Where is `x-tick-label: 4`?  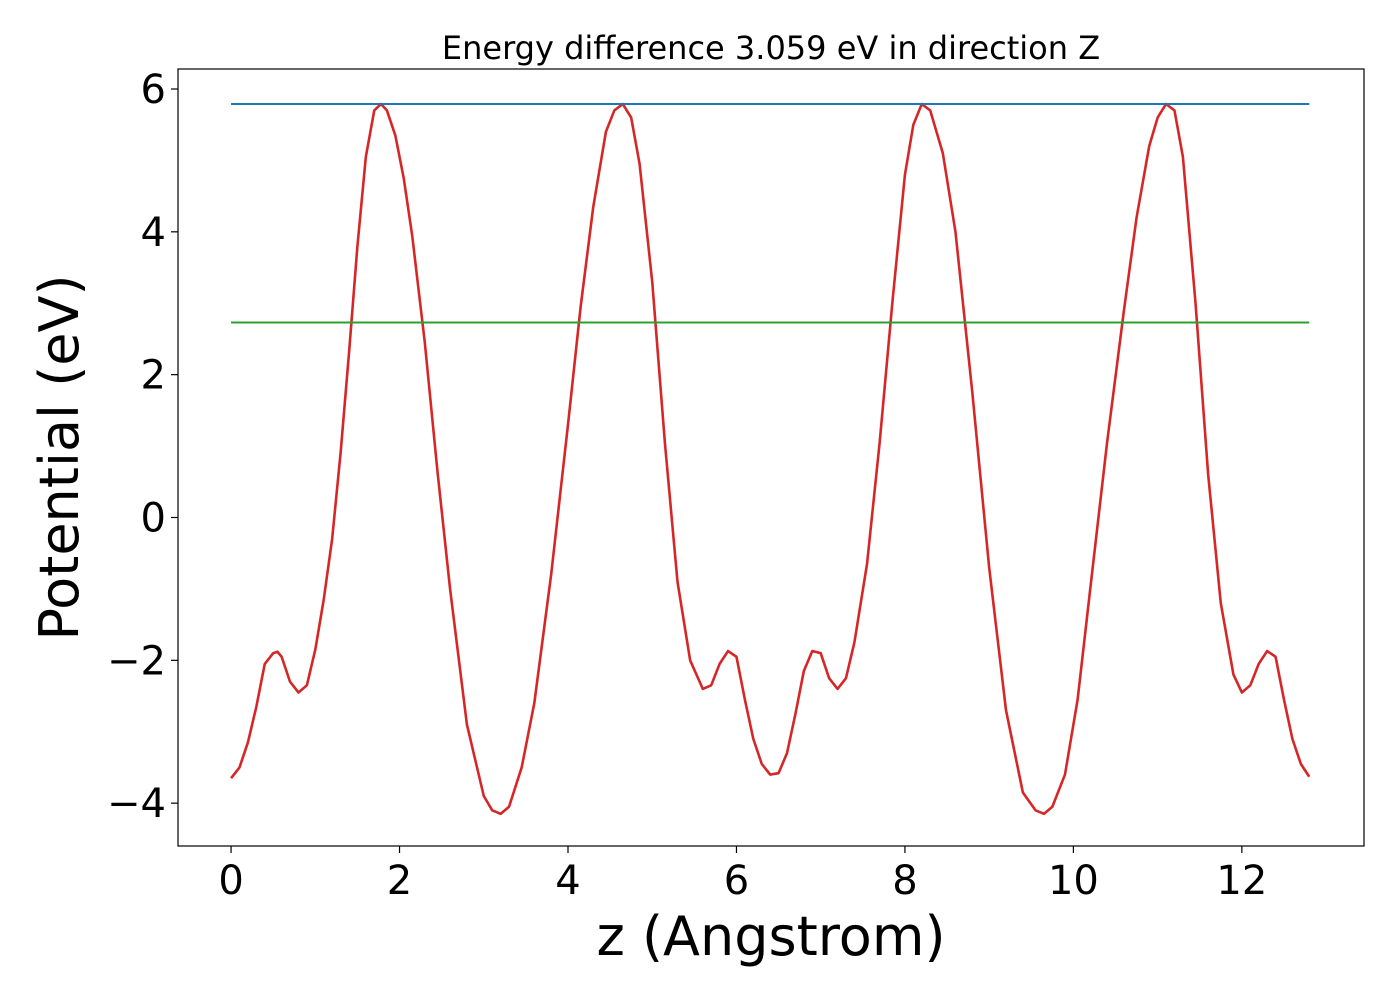
x-tick-label: 4 is located at coordinates (567, 881).